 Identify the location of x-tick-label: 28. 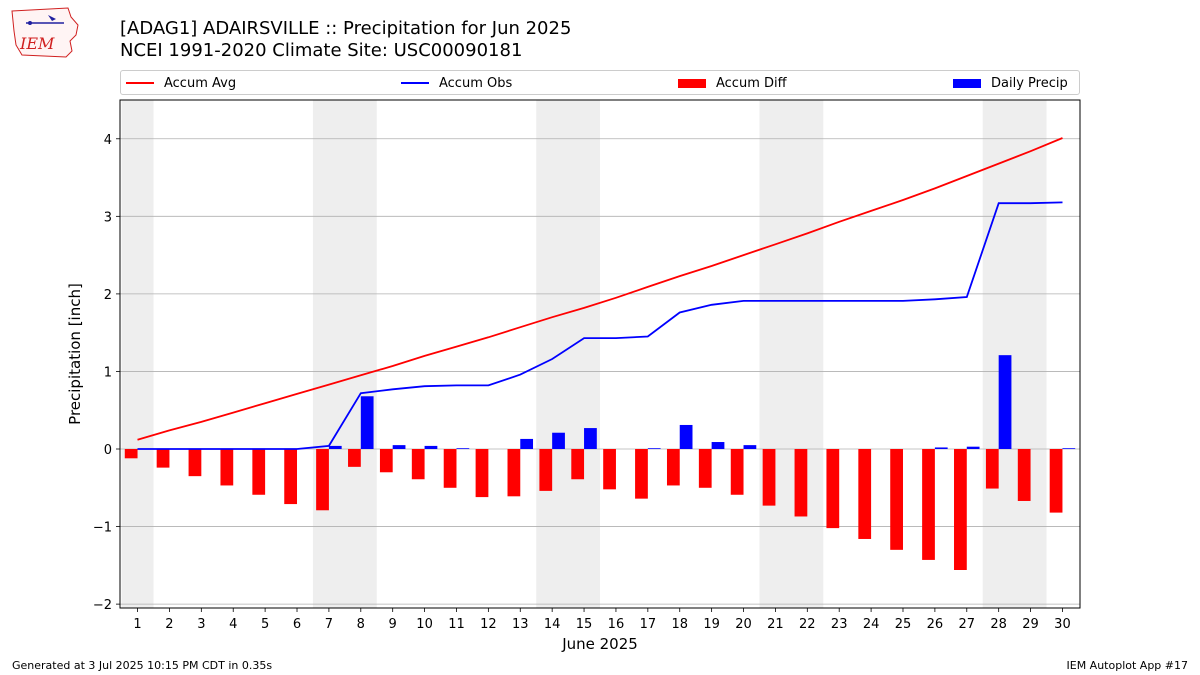
(998, 624).